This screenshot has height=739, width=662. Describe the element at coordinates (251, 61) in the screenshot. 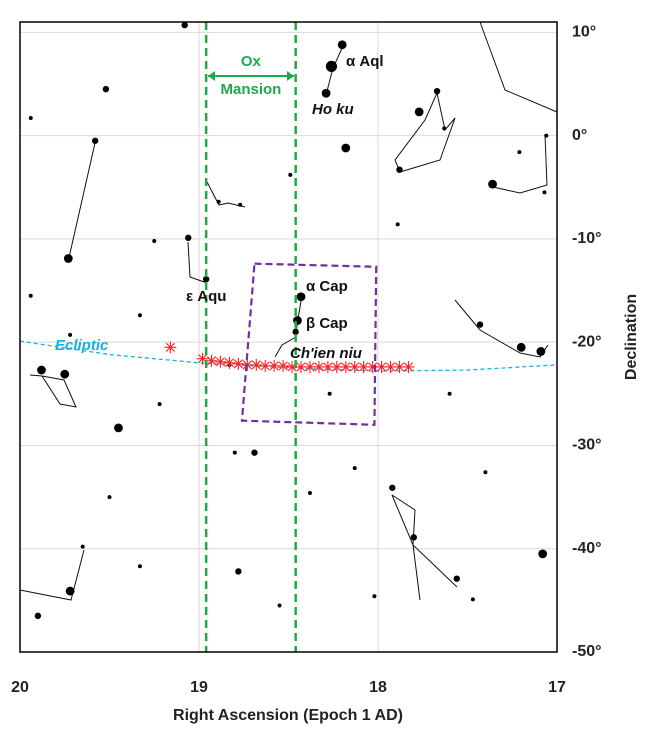

I see `mansion-label: Ox` at that location.